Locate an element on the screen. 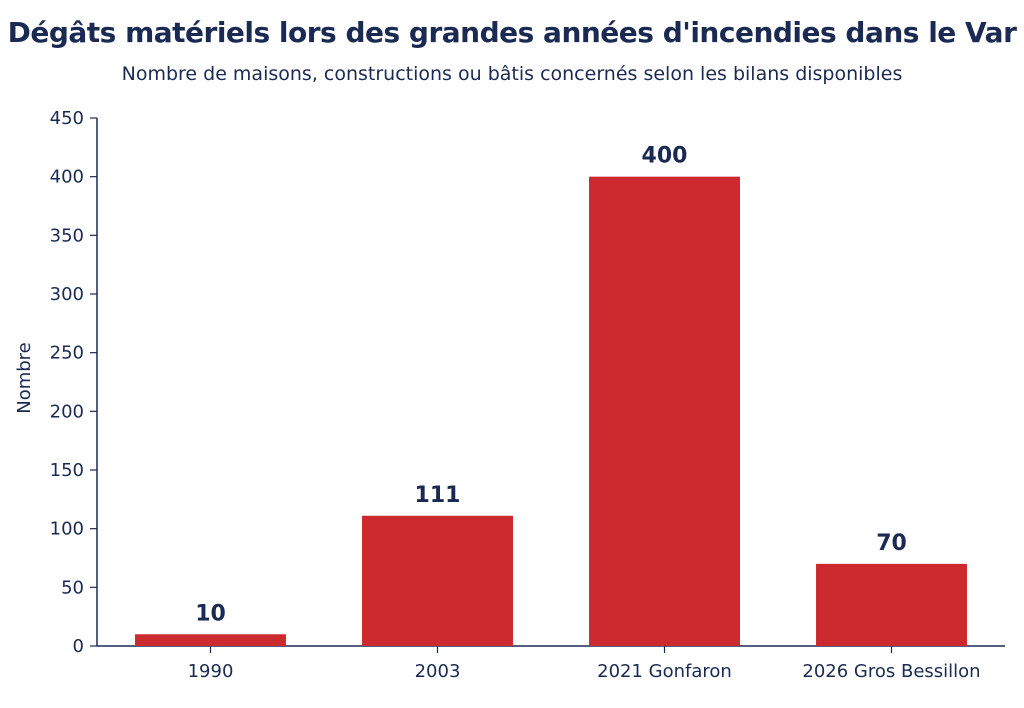 This screenshot has width=1024, height=708. y-tick-label: 250 is located at coordinates (67, 353).